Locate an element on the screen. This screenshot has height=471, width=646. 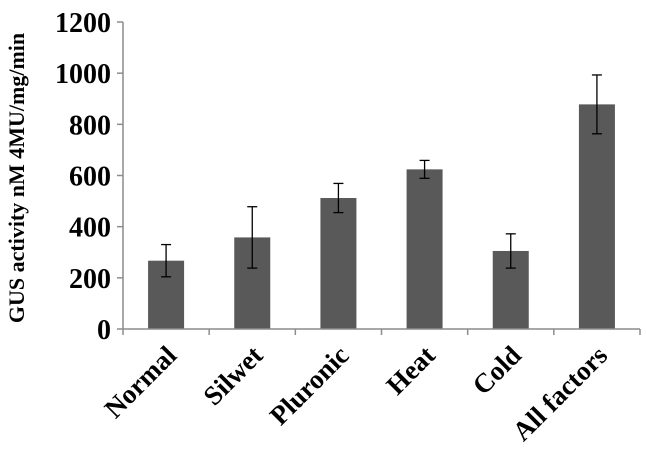
y-tick-label: 400 is located at coordinates (90, 228).